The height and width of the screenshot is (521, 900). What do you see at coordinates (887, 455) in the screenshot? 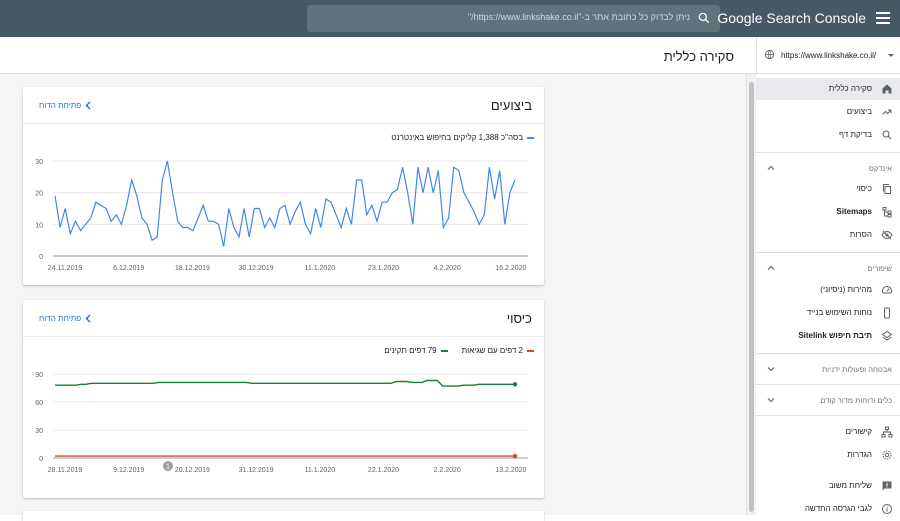
I see `settings-icon` at bounding box center [887, 455].